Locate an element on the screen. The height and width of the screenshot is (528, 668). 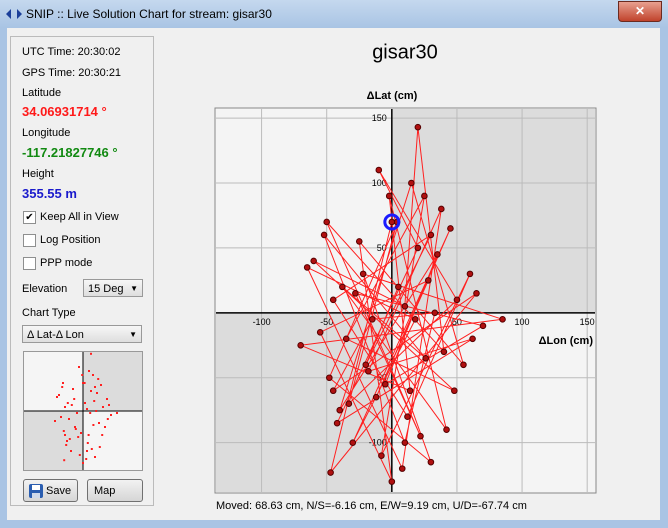
close-button: ✕ is located at coordinates (640, 11).